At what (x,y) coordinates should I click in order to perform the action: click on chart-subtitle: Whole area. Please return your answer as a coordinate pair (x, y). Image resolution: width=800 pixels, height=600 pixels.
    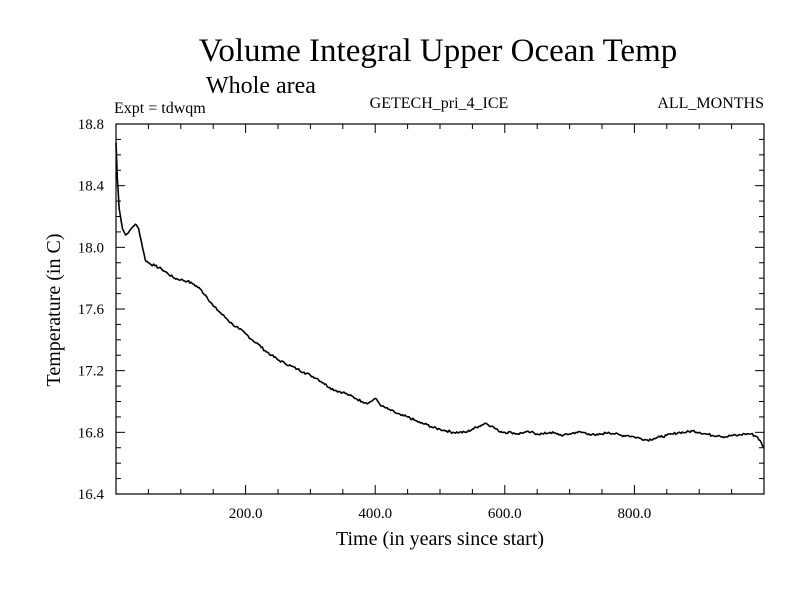
    Looking at the image, I should click on (261, 86).